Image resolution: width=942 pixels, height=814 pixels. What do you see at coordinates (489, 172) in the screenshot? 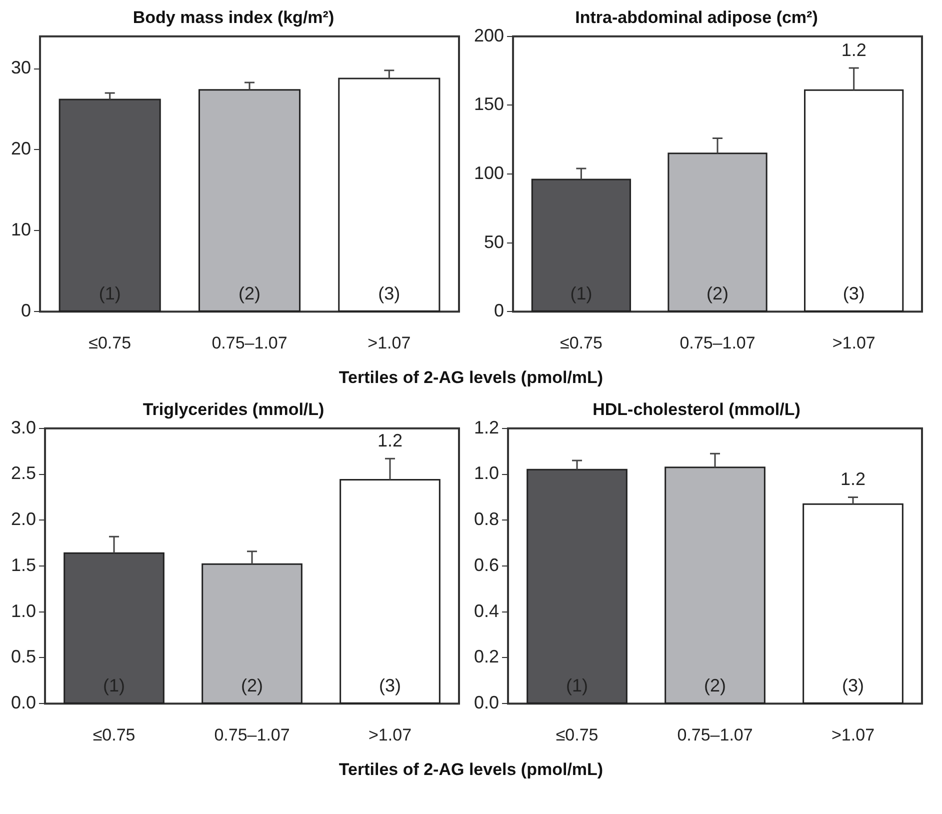
I see `y-tick-label: 100` at bounding box center [489, 172].